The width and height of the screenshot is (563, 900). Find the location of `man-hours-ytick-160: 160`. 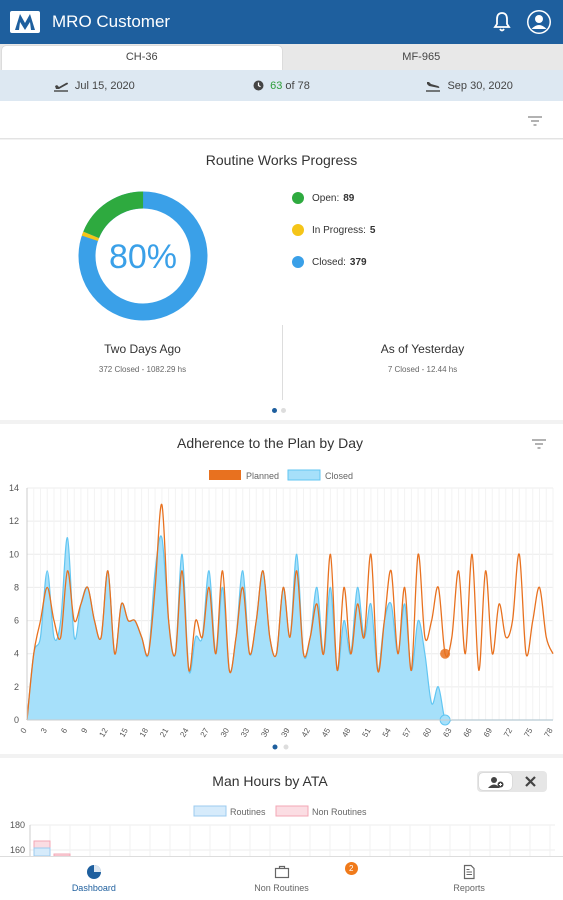

man-hours-ytick-160: 160 is located at coordinates (17, 850).